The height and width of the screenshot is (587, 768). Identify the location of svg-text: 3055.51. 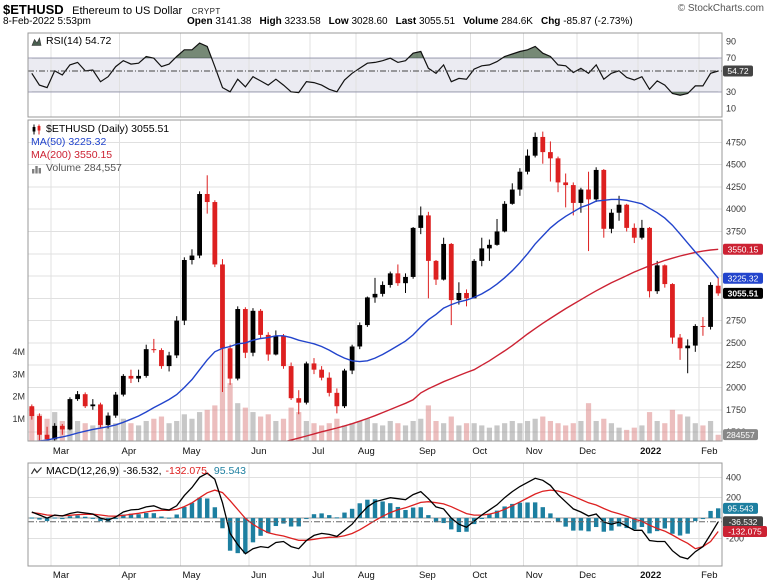
(743, 294).